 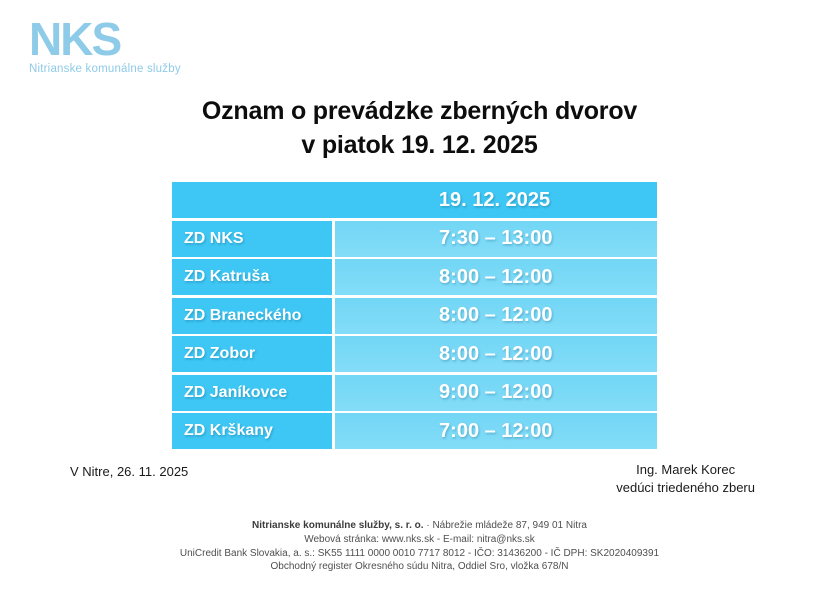 What do you see at coordinates (129, 471) in the screenshot?
I see `place-and-date: V Nitre, 26. 11. 2025` at bounding box center [129, 471].